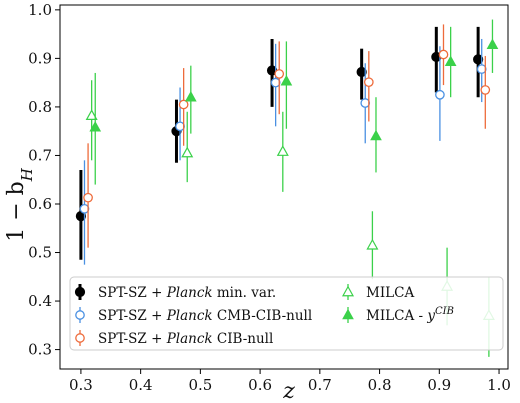  I want to click on x-tick-label: 0.5, so click(200, 385).